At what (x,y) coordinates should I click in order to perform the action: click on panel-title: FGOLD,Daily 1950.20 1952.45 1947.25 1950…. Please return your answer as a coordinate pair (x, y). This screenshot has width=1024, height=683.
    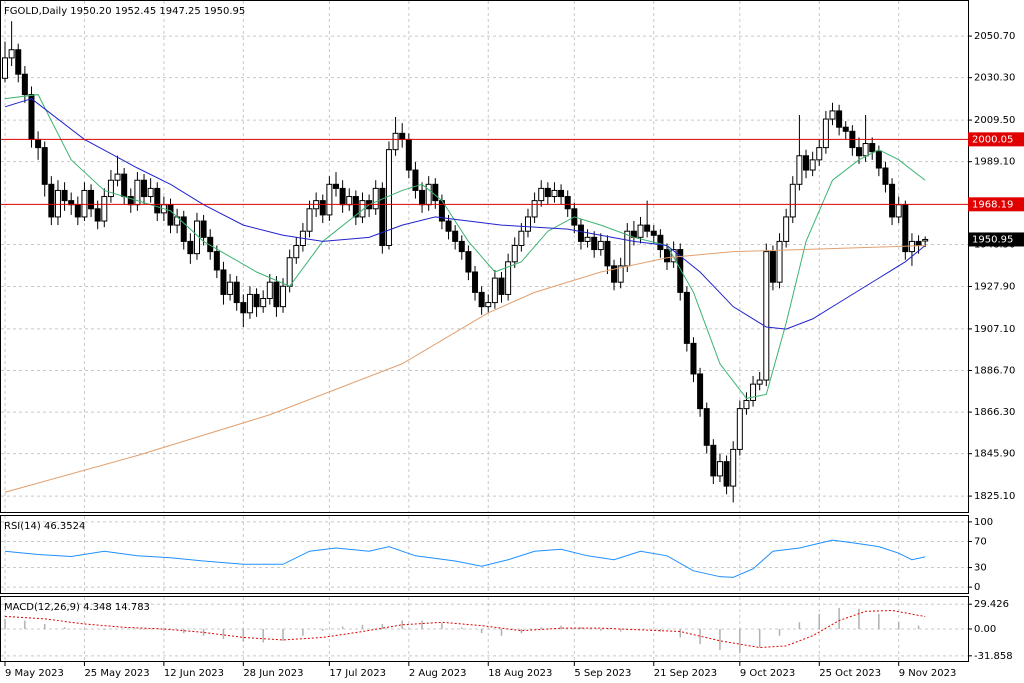
    Looking at the image, I should click on (124, 11).